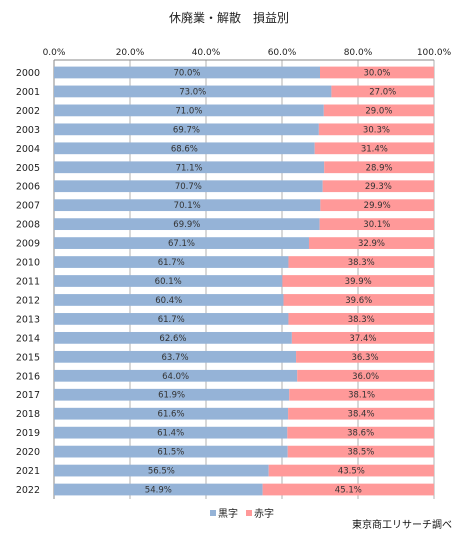  What do you see at coordinates (28, 471) in the screenshot?
I see `category-label-2021: 2021` at bounding box center [28, 471].